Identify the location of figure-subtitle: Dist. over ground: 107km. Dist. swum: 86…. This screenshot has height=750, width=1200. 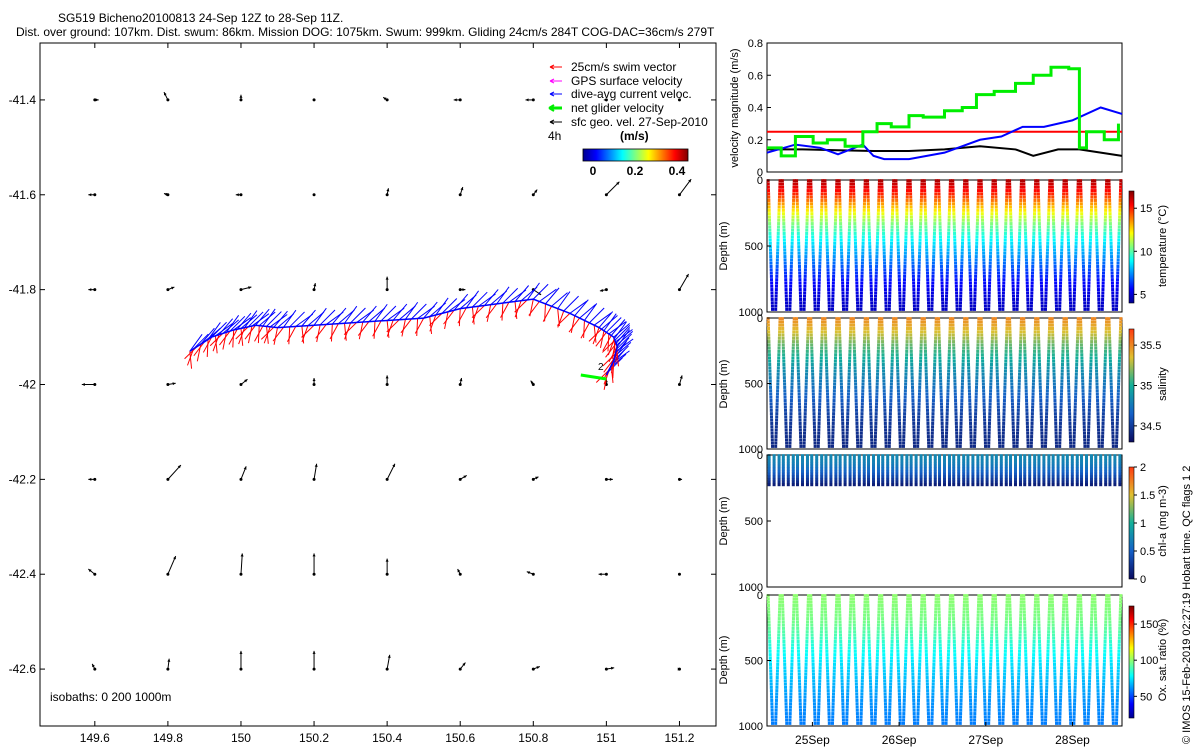
(365, 32).